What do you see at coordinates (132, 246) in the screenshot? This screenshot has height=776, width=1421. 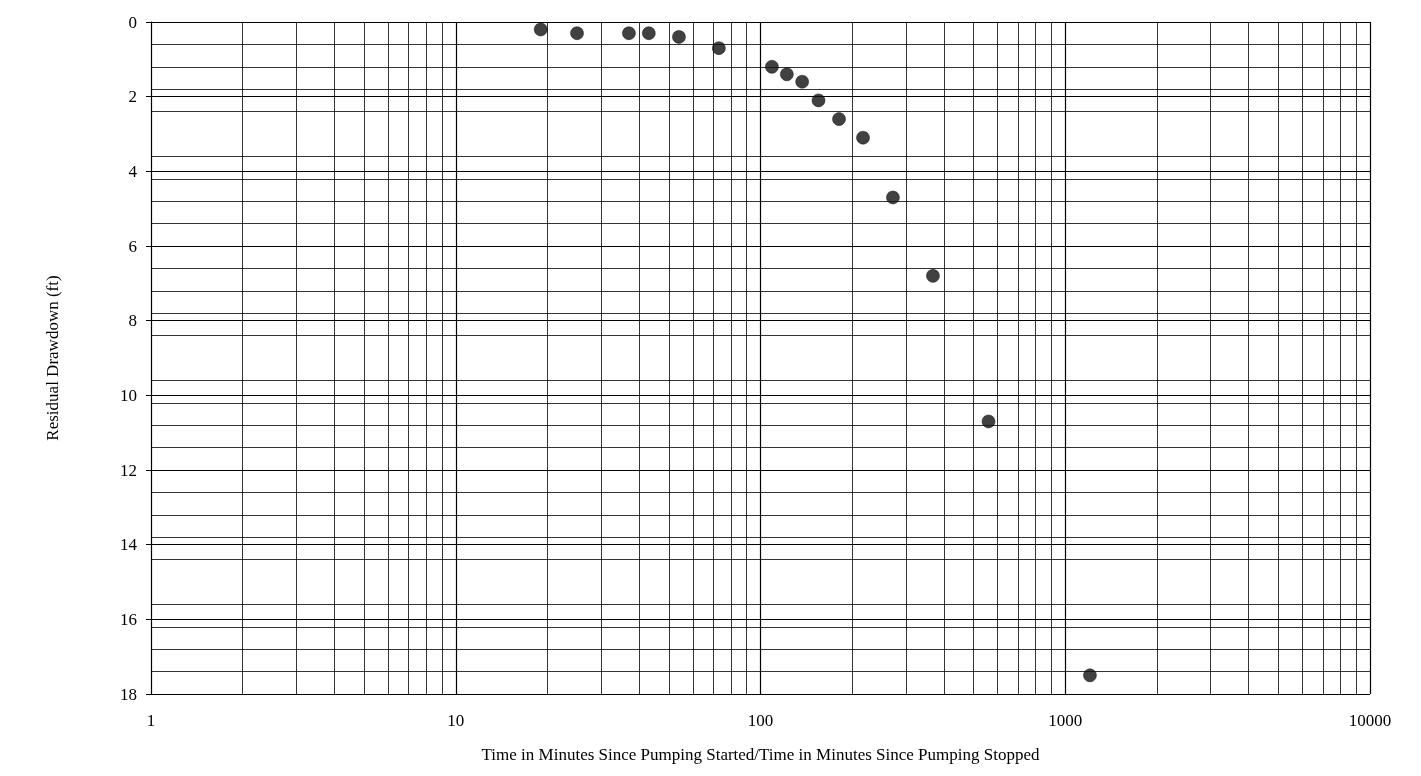 I see `y-tick-label: 6` at bounding box center [132, 246].